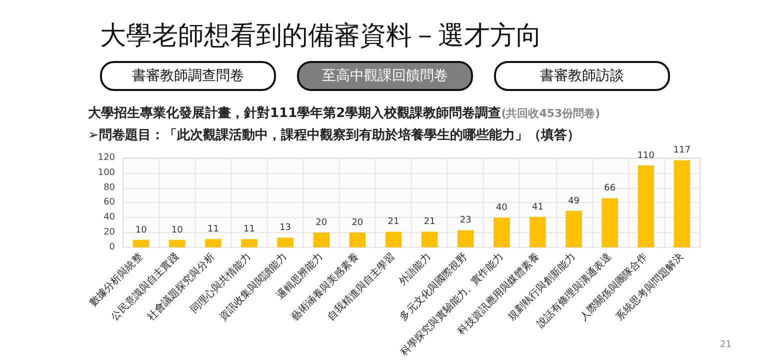 Image resolution: width=768 pixels, height=361 pixels. What do you see at coordinates (112, 247) in the screenshot?
I see `y-tick-label: 0` at bounding box center [112, 247].